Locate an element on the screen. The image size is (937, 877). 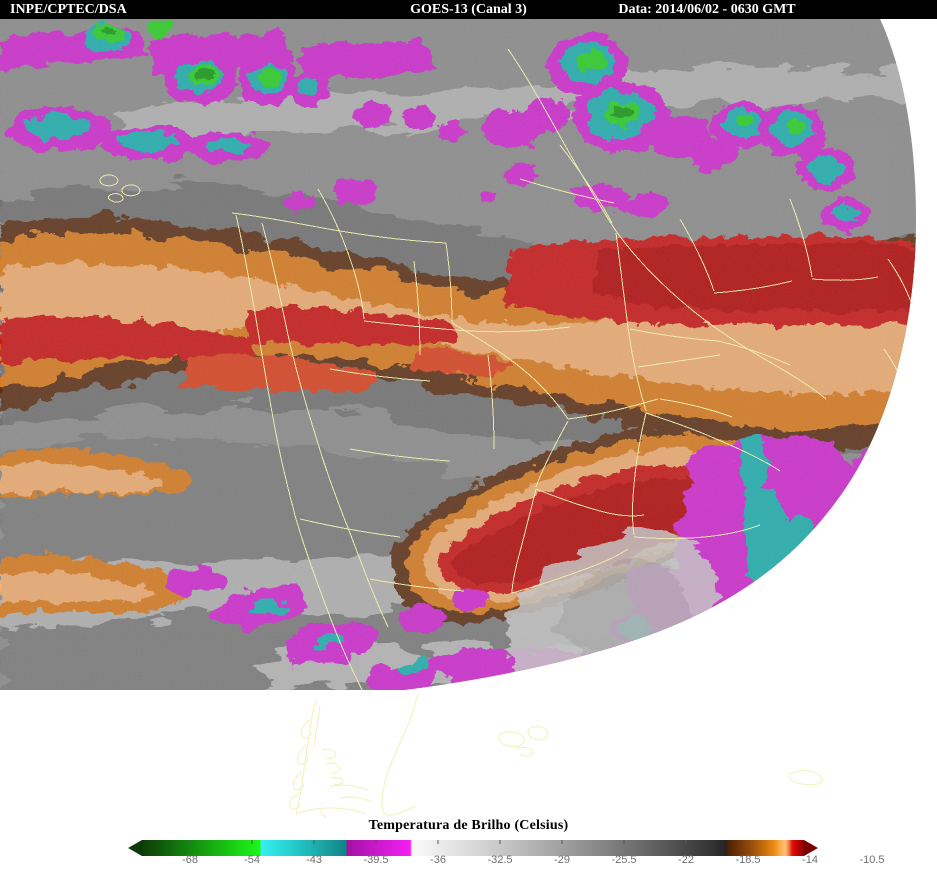
colorbar-tick-11: -10.5 is located at coordinates (872, 860).